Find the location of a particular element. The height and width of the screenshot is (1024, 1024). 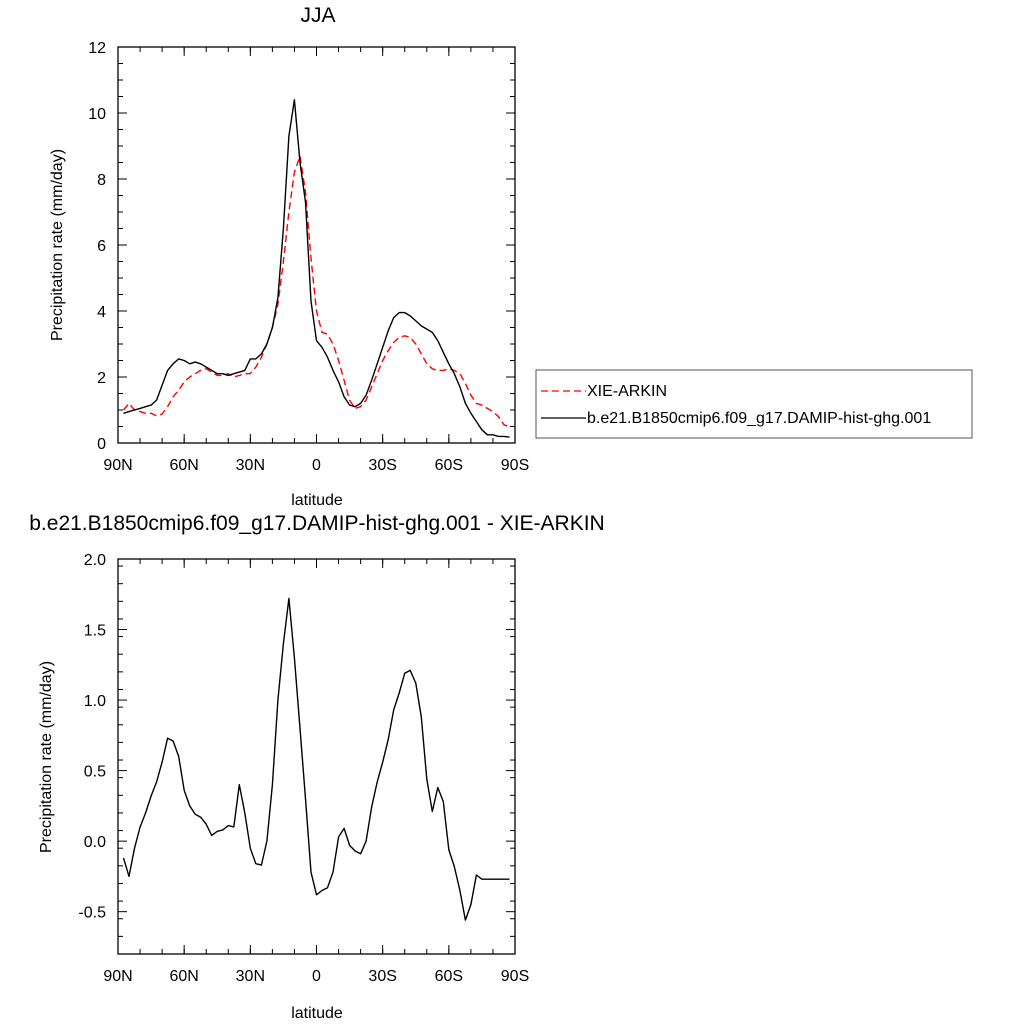

bottom-series-lines is located at coordinates (316, 759).